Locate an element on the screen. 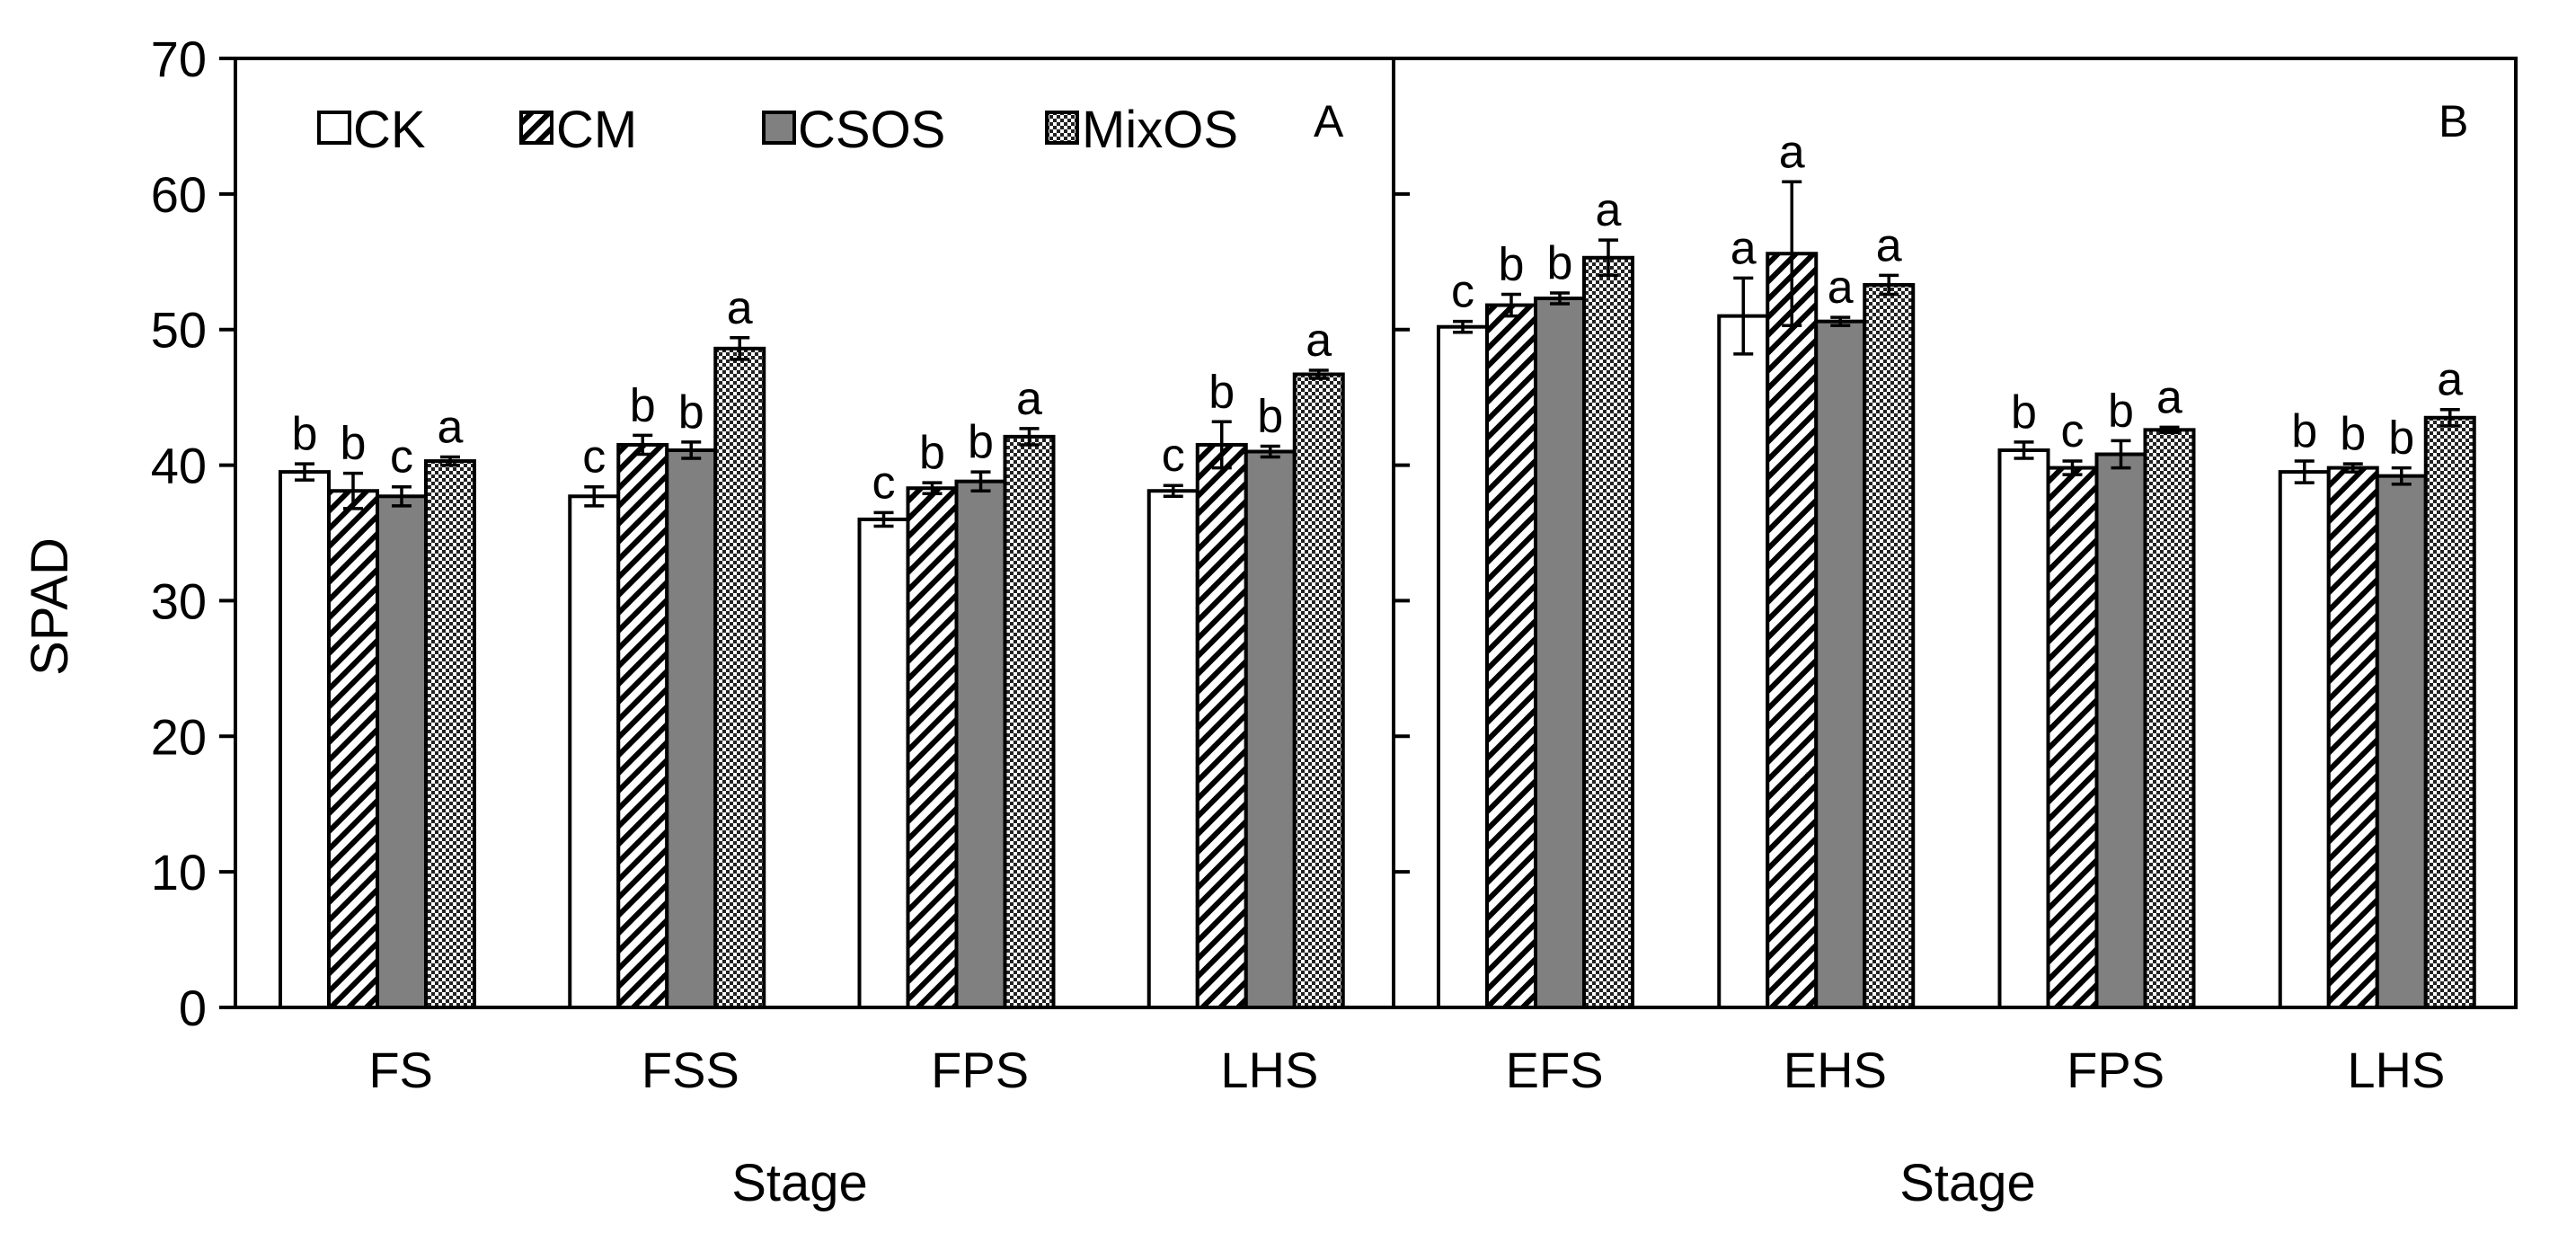  y-tick-label: 60 is located at coordinates (179, 194).